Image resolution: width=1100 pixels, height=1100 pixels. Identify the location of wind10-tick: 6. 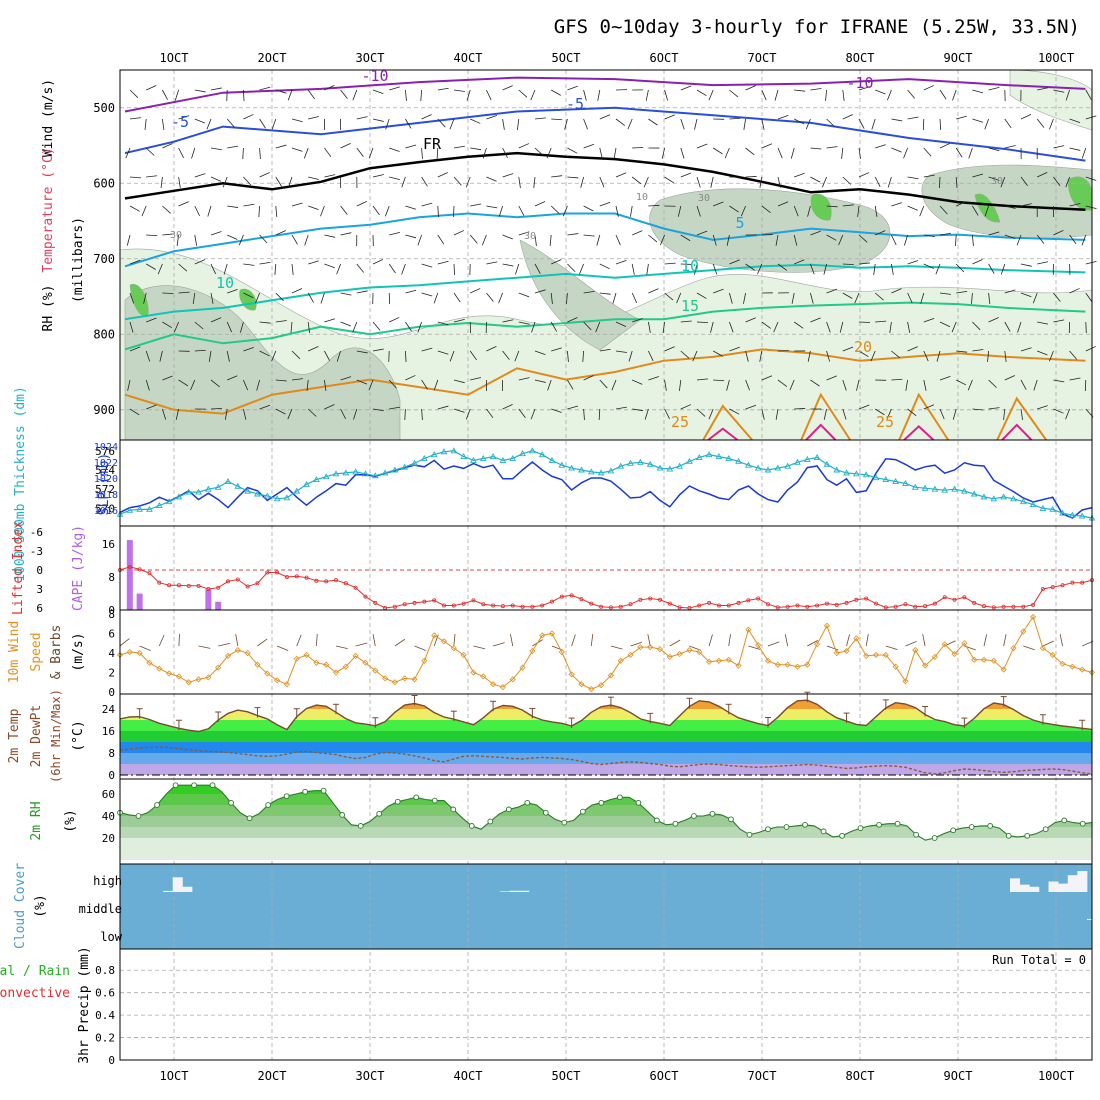
(111, 634).